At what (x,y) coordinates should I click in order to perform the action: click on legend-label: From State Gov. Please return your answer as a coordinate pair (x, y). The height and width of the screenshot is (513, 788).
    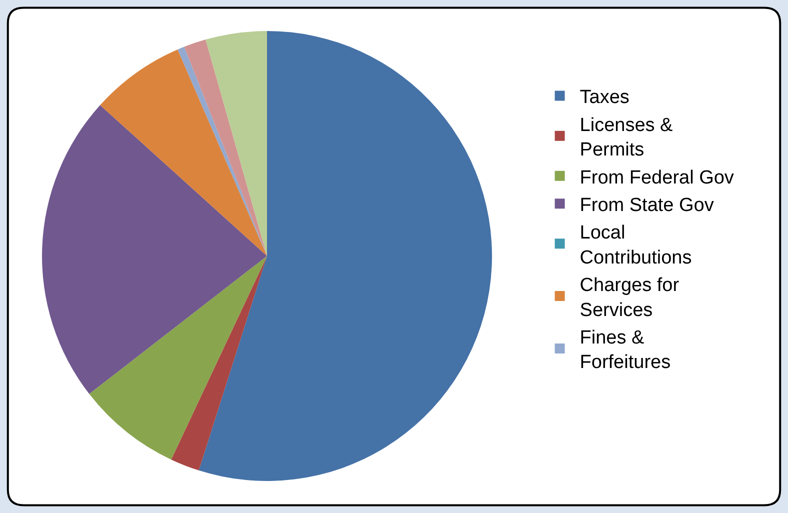
    Looking at the image, I should click on (647, 205).